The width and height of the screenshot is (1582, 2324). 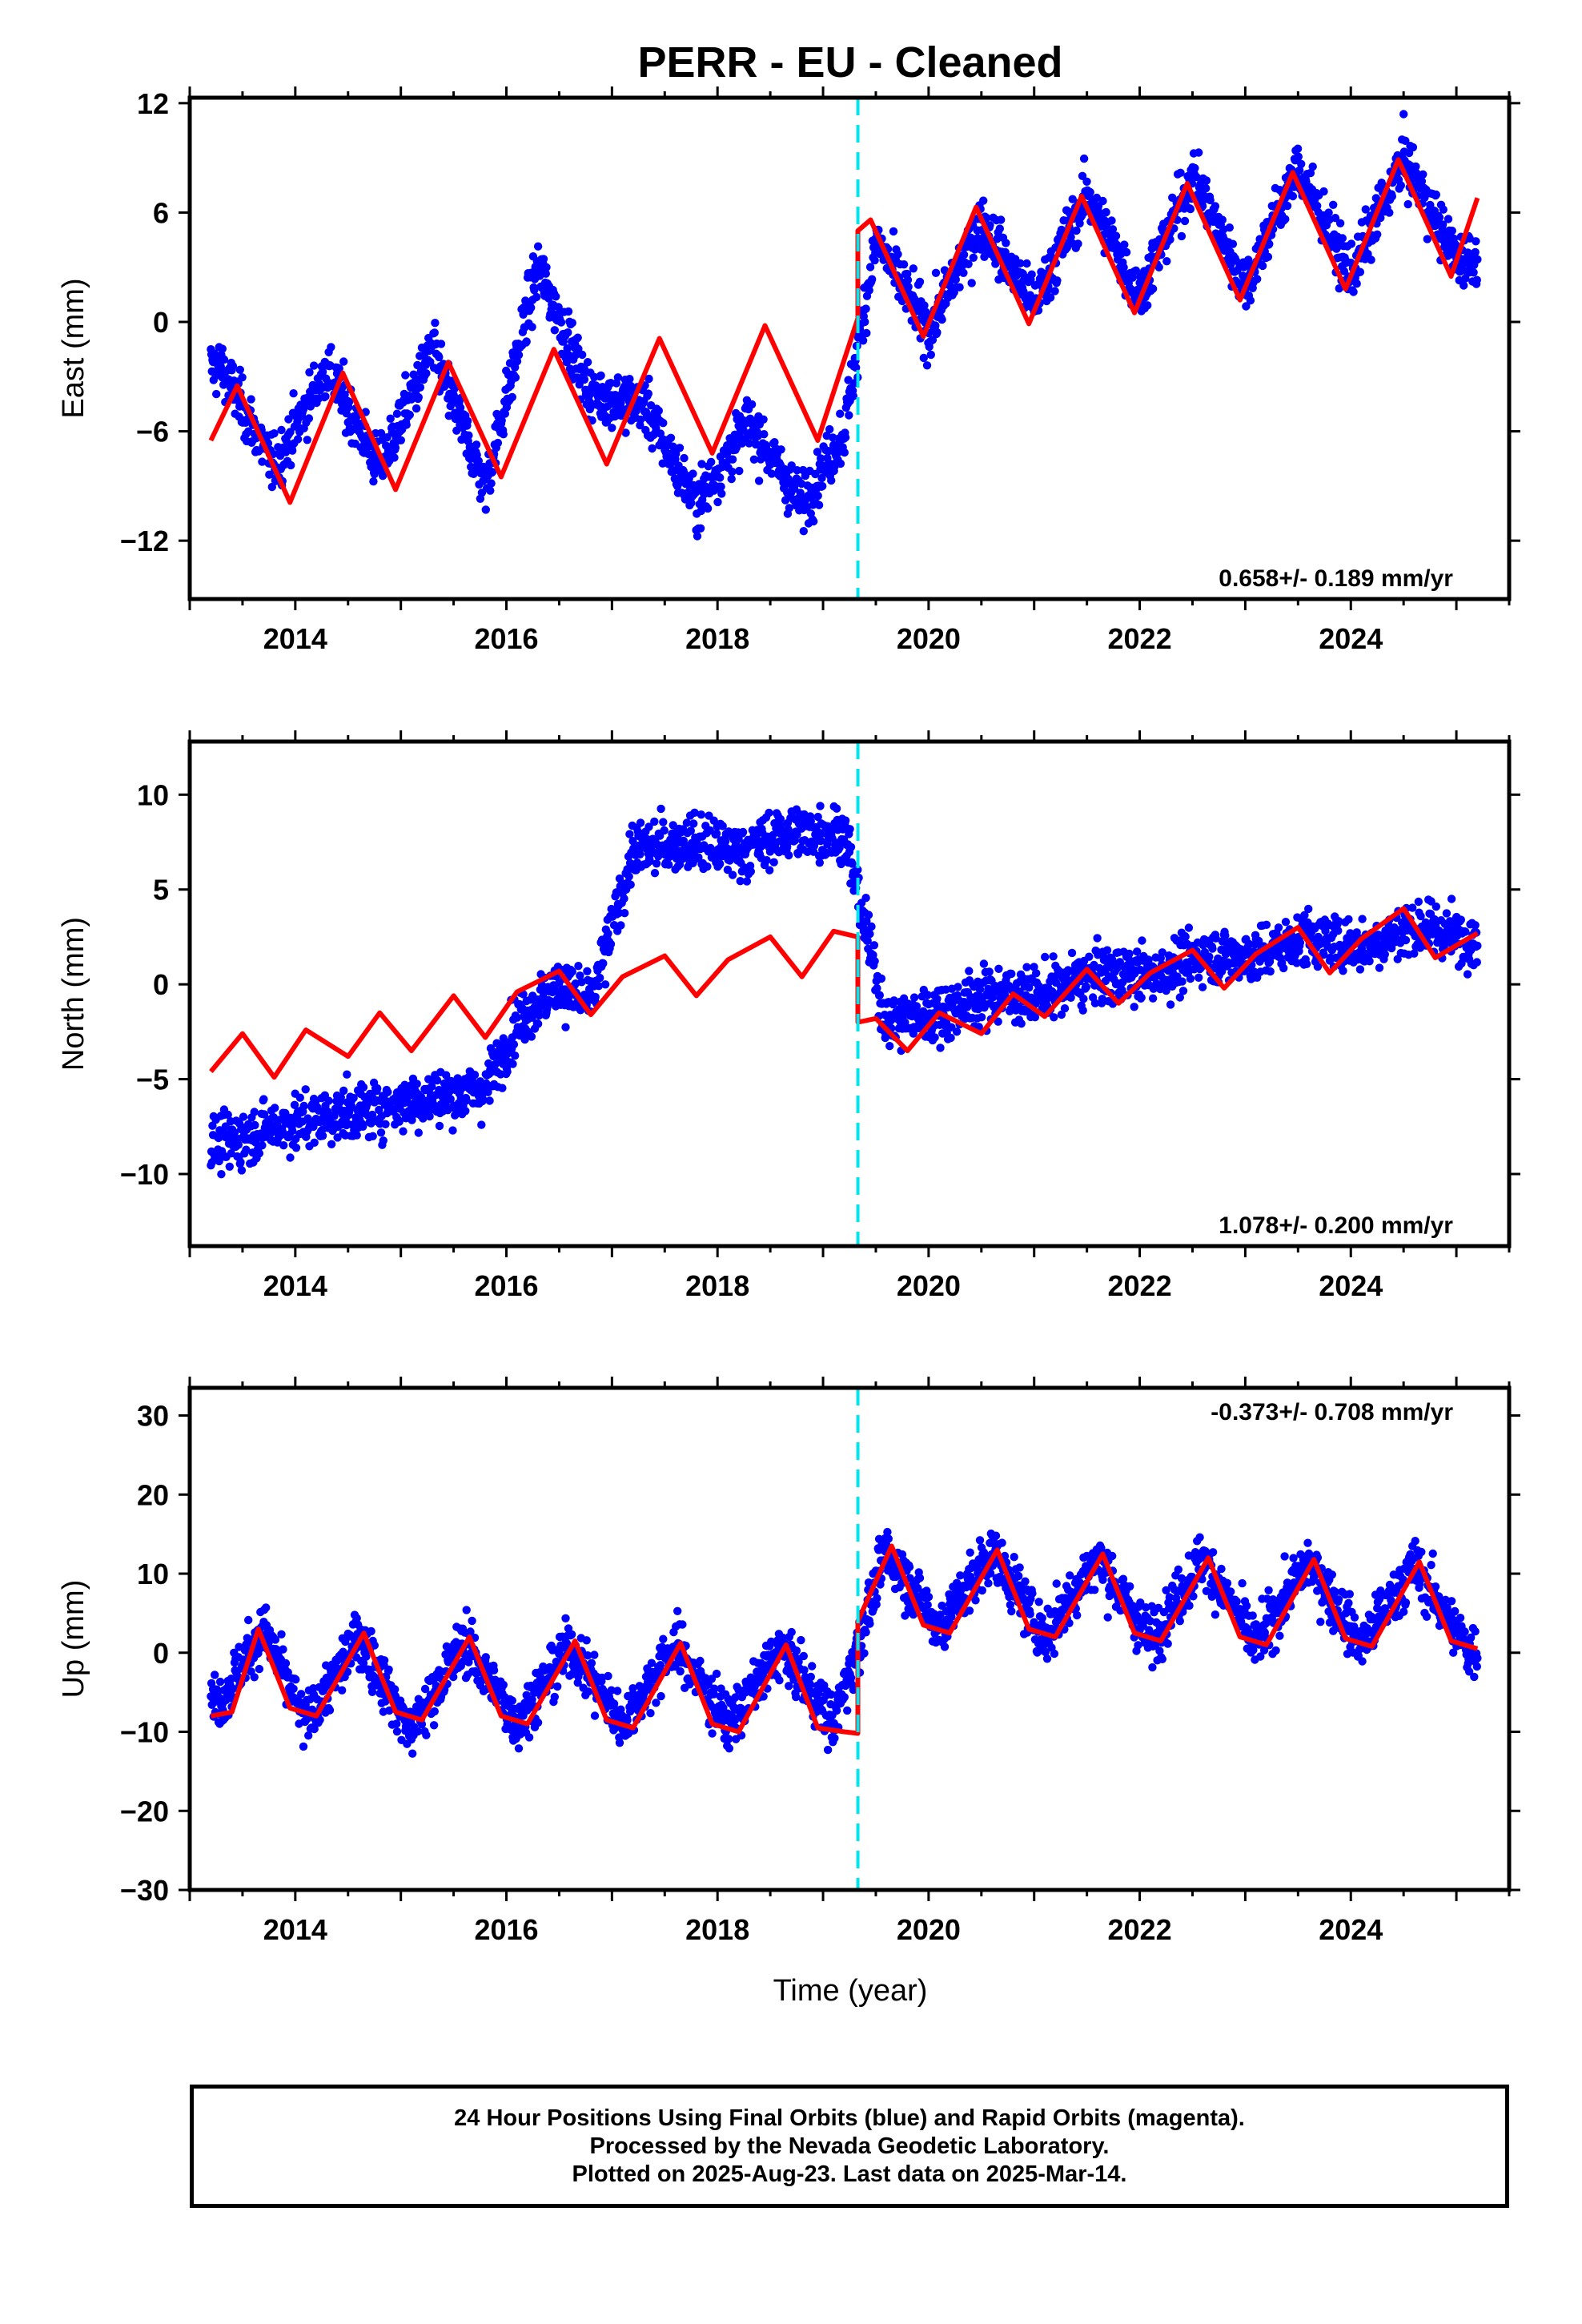 What do you see at coordinates (1351, 638) in the screenshot?
I see `x-tick-label: 2024` at bounding box center [1351, 638].